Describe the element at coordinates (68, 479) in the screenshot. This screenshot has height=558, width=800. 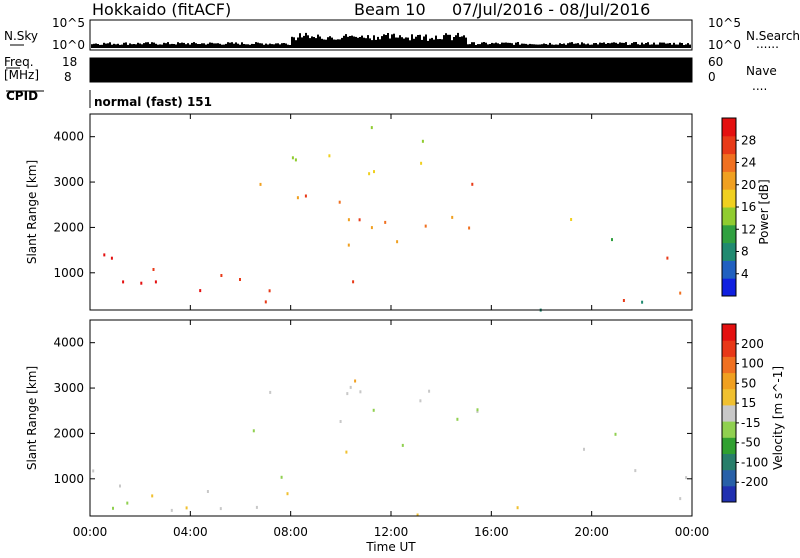
I see `y-tick-label: 1000` at that location.